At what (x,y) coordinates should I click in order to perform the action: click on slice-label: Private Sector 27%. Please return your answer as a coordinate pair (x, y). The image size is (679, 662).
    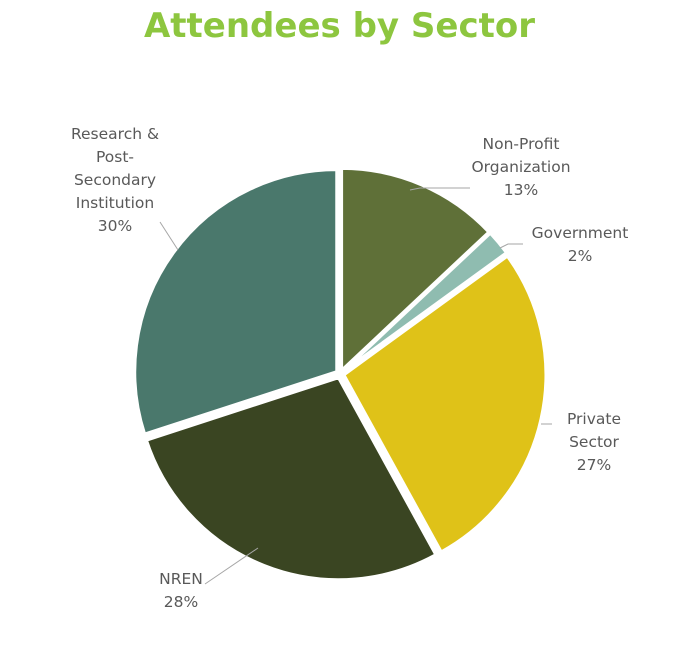
    Looking at the image, I should click on (594, 442).